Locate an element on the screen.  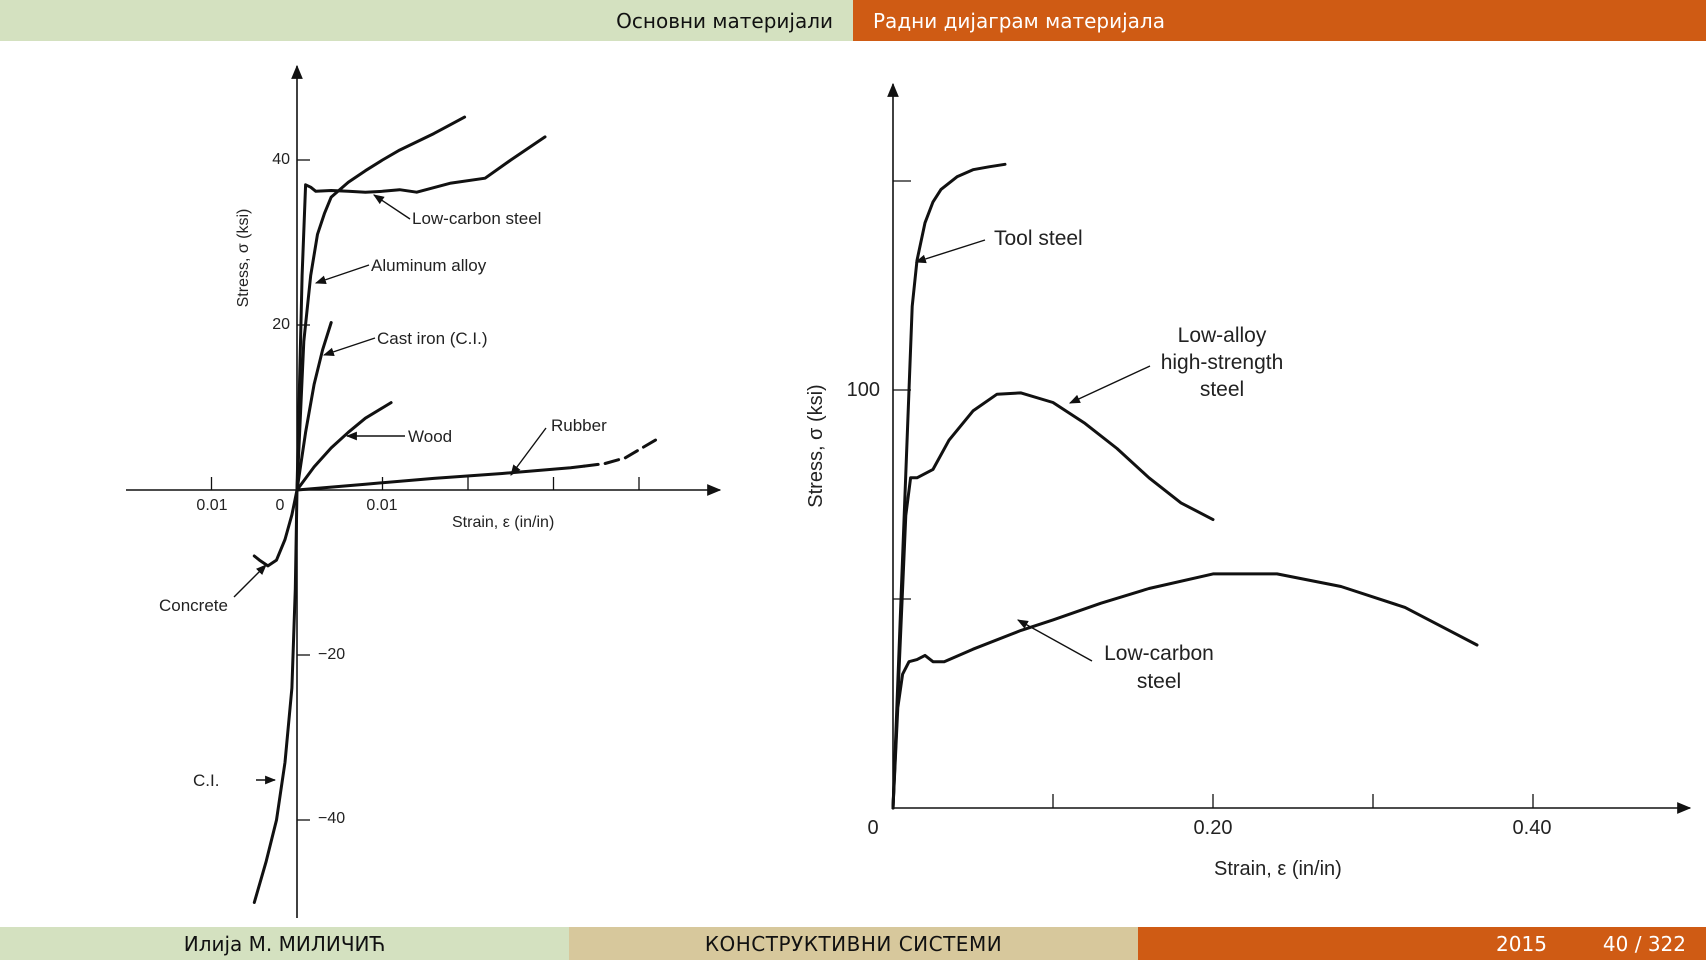
label-ci-compression: C.I. is located at coordinates (206, 780).